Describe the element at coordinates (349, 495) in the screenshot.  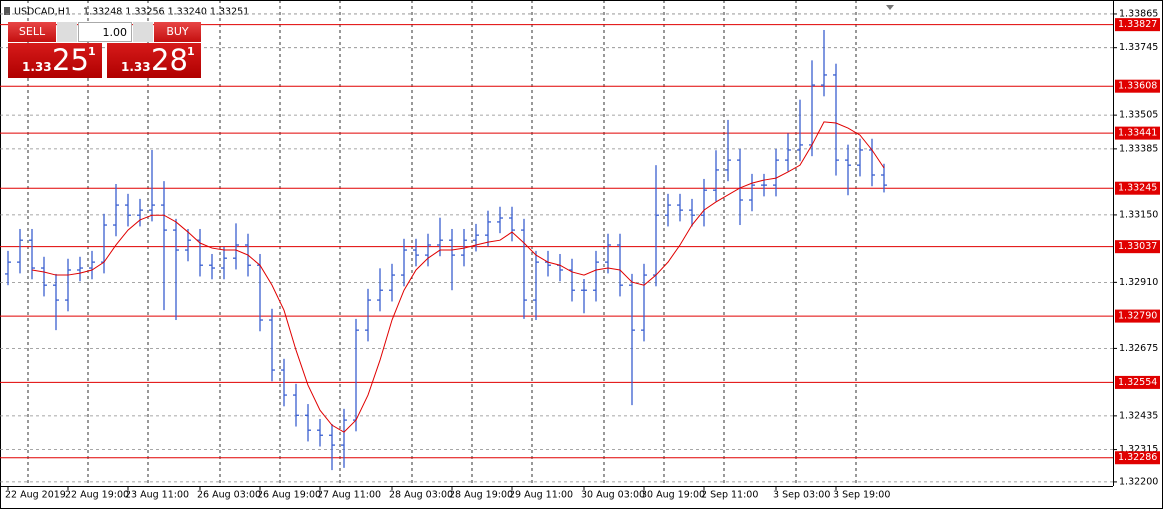
I see `x-tick-label: 27 Aug 11:00` at that location.